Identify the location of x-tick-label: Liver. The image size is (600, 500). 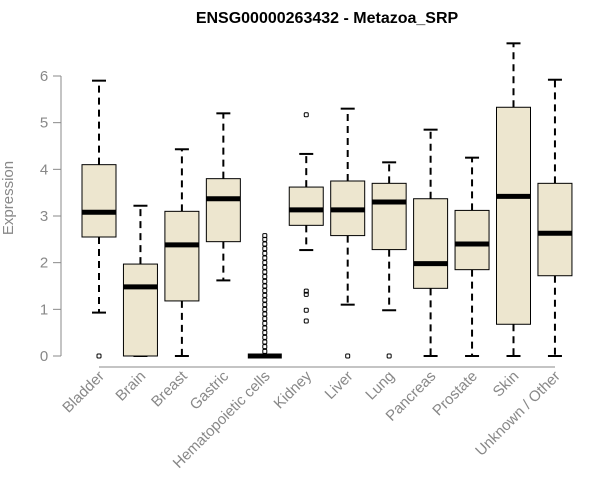
(339, 385).